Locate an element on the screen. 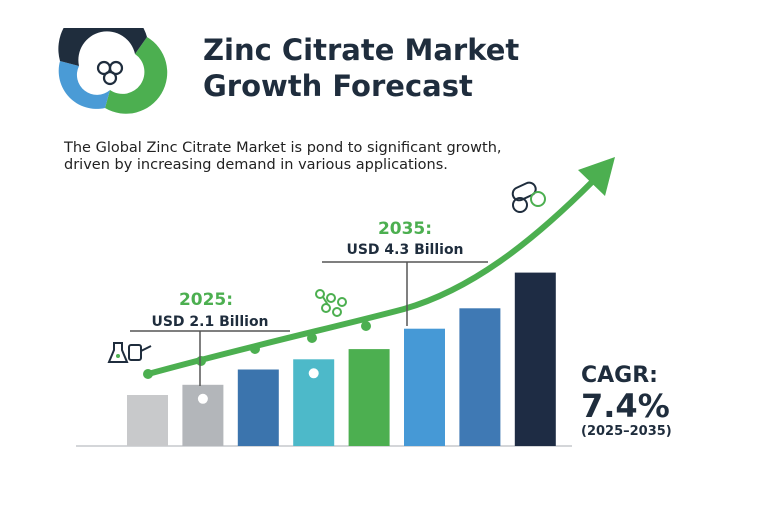  logo-segment-green is located at coordinates (136, 75).